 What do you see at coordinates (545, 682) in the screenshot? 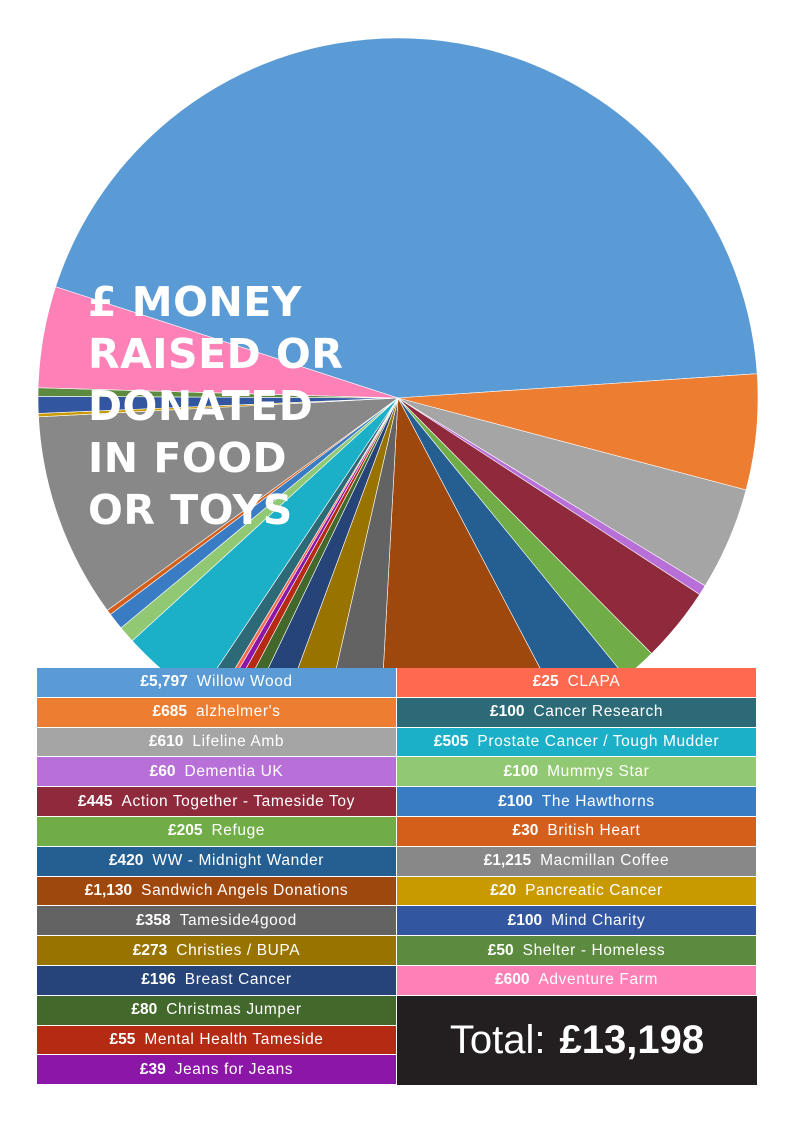
I see `legend-amount: £25` at bounding box center [545, 682].